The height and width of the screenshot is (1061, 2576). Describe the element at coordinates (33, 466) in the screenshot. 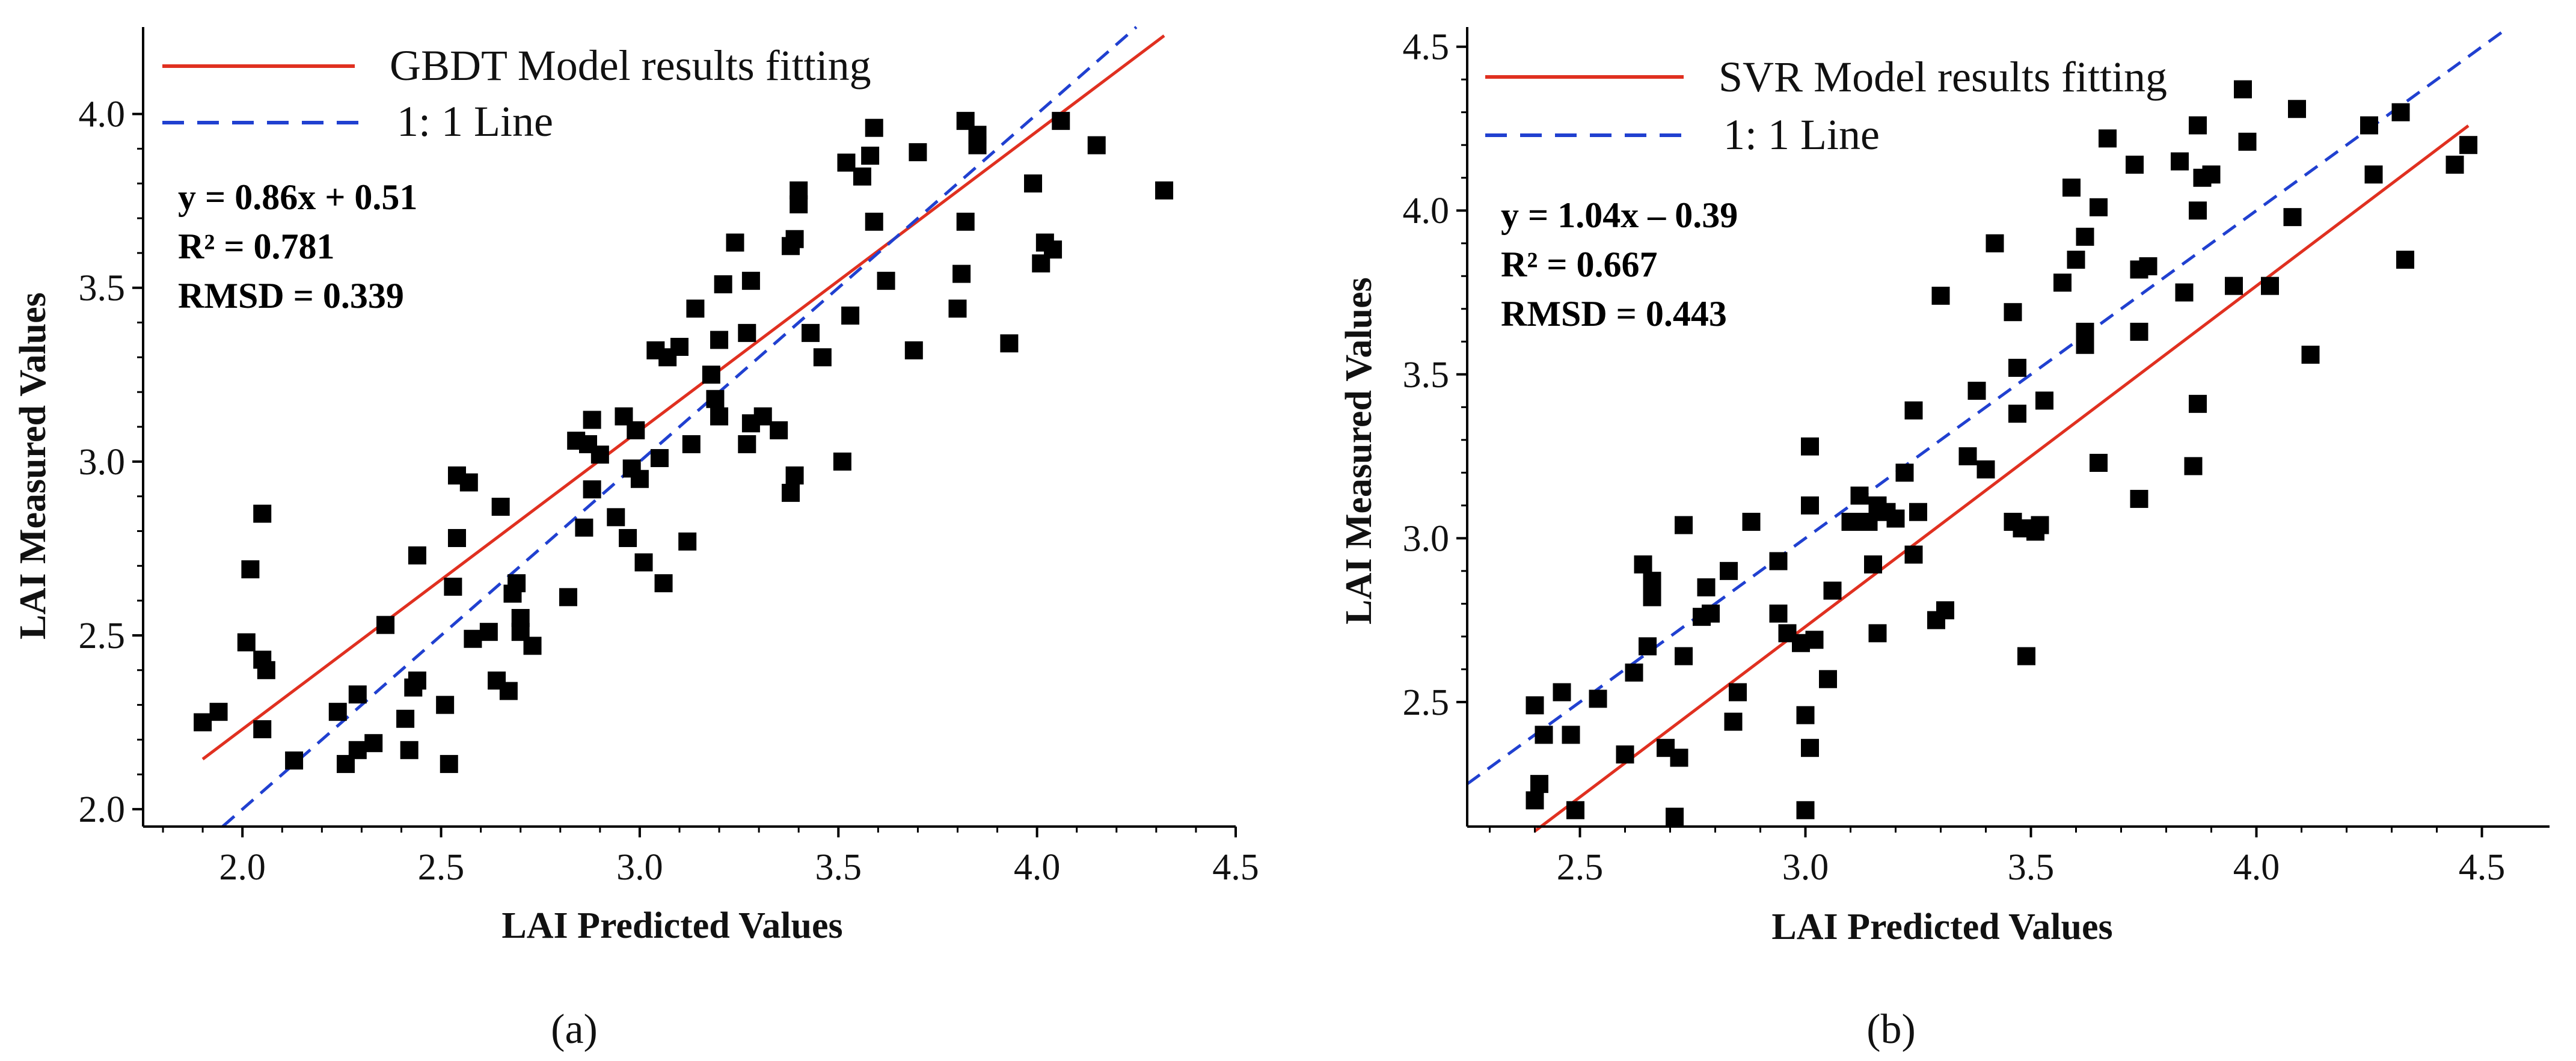

I see `y-axis-title-a: LAI Measured Values` at that location.